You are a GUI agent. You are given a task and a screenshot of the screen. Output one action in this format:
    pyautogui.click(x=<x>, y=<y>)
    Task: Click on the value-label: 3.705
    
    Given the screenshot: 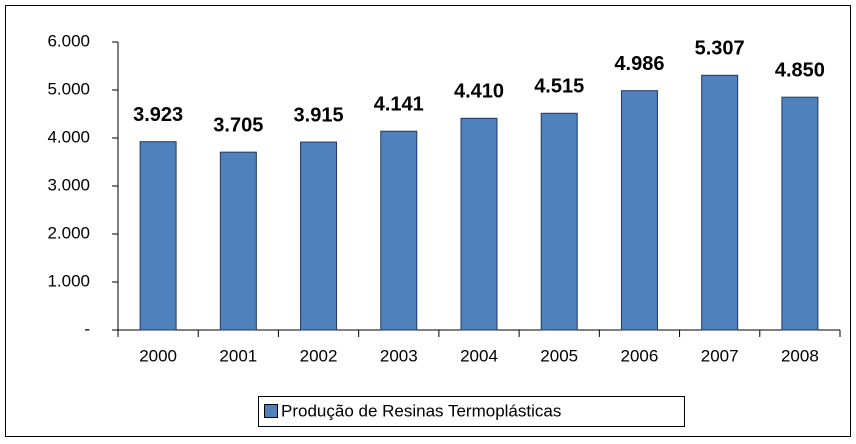 What is the action you would take?
    pyautogui.click(x=238, y=125)
    